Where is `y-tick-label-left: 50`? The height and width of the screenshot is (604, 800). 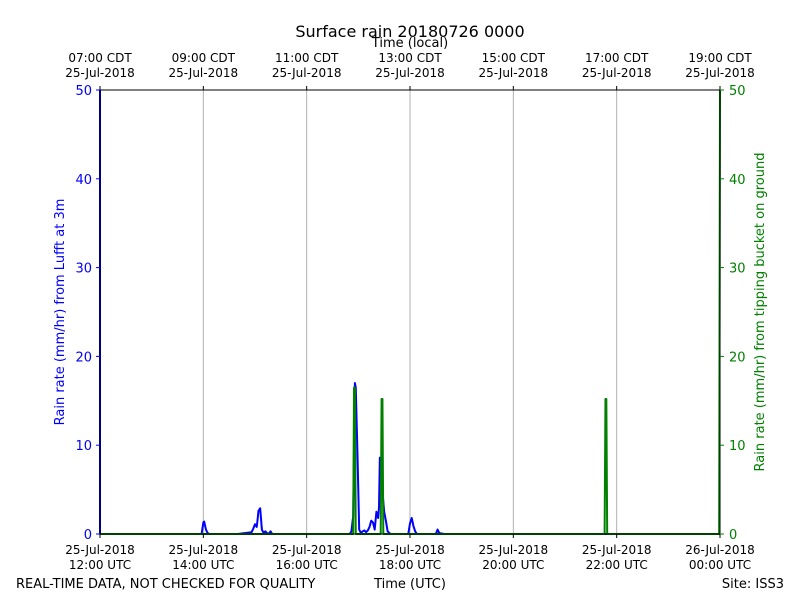
y-tick-label-left: 50 is located at coordinates (83, 91).